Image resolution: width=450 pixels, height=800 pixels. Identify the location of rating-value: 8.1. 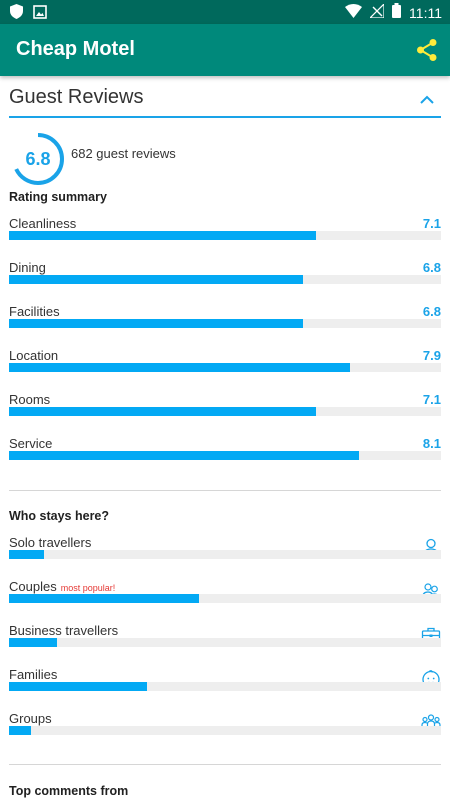
(431, 443).